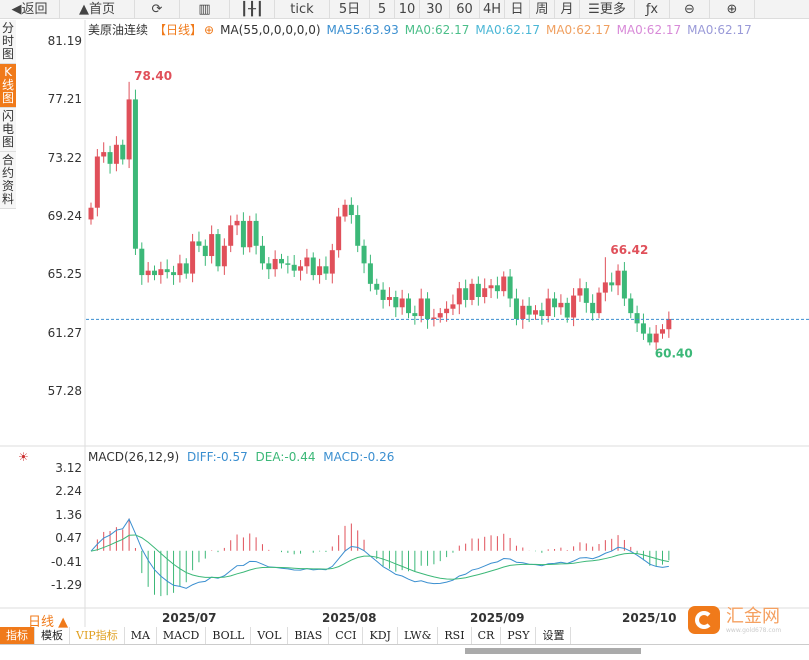  I want to click on toolbar-item-13: 周, so click(542, 9).